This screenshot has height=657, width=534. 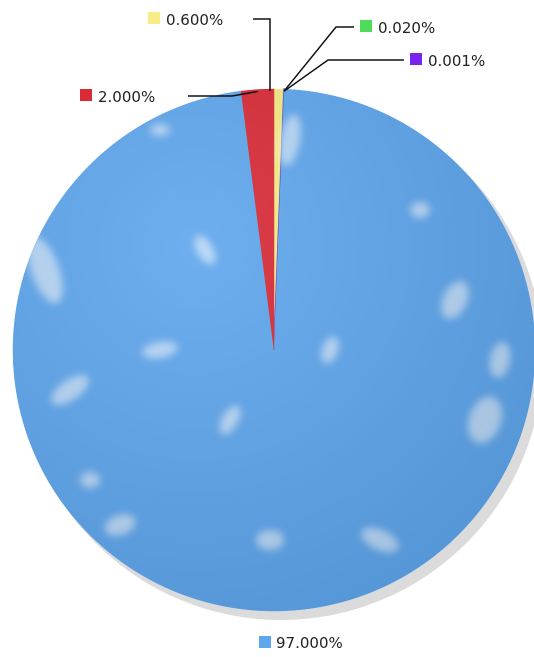 What do you see at coordinates (126, 97) in the screenshot?
I see `slice-label-4: 2.000%` at bounding box center [126, 97].